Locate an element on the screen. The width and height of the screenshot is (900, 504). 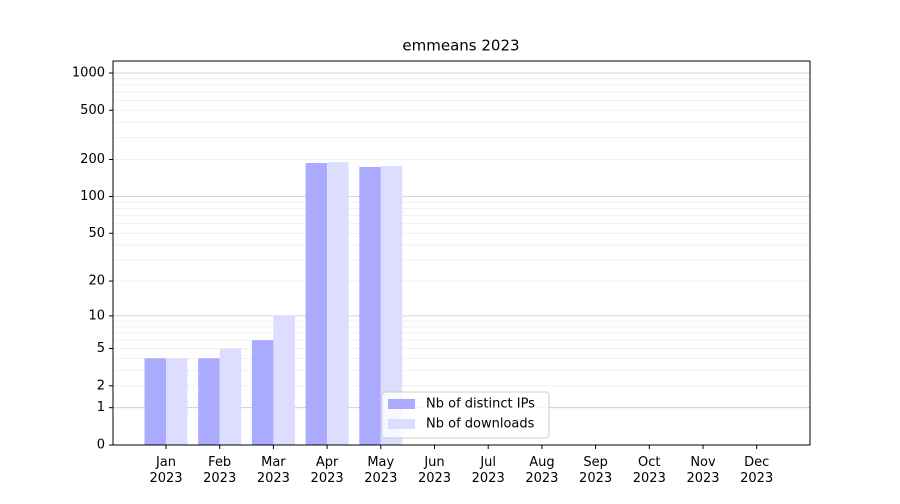
x-tick-label: Jan 2023 is located at coordinates (165, 470).